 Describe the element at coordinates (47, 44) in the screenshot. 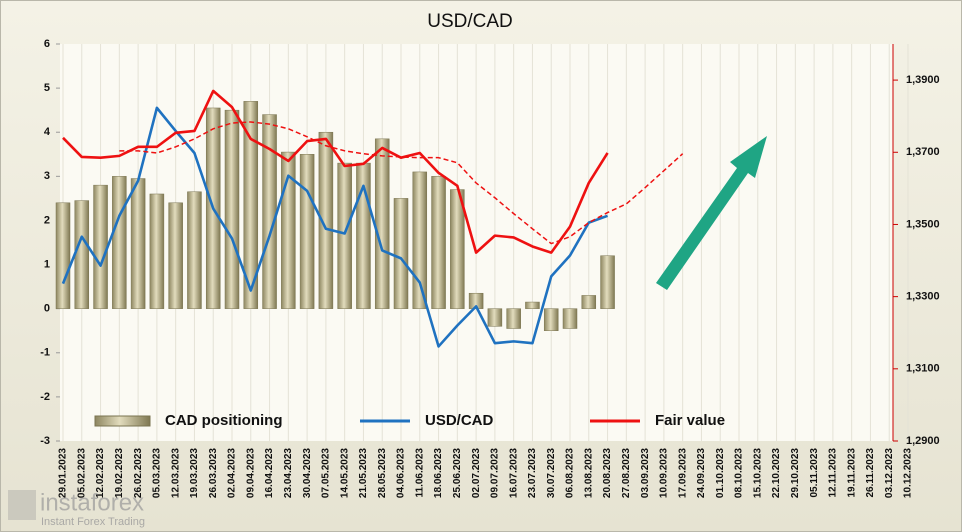

I see `y-tick-label: 6` at that location.